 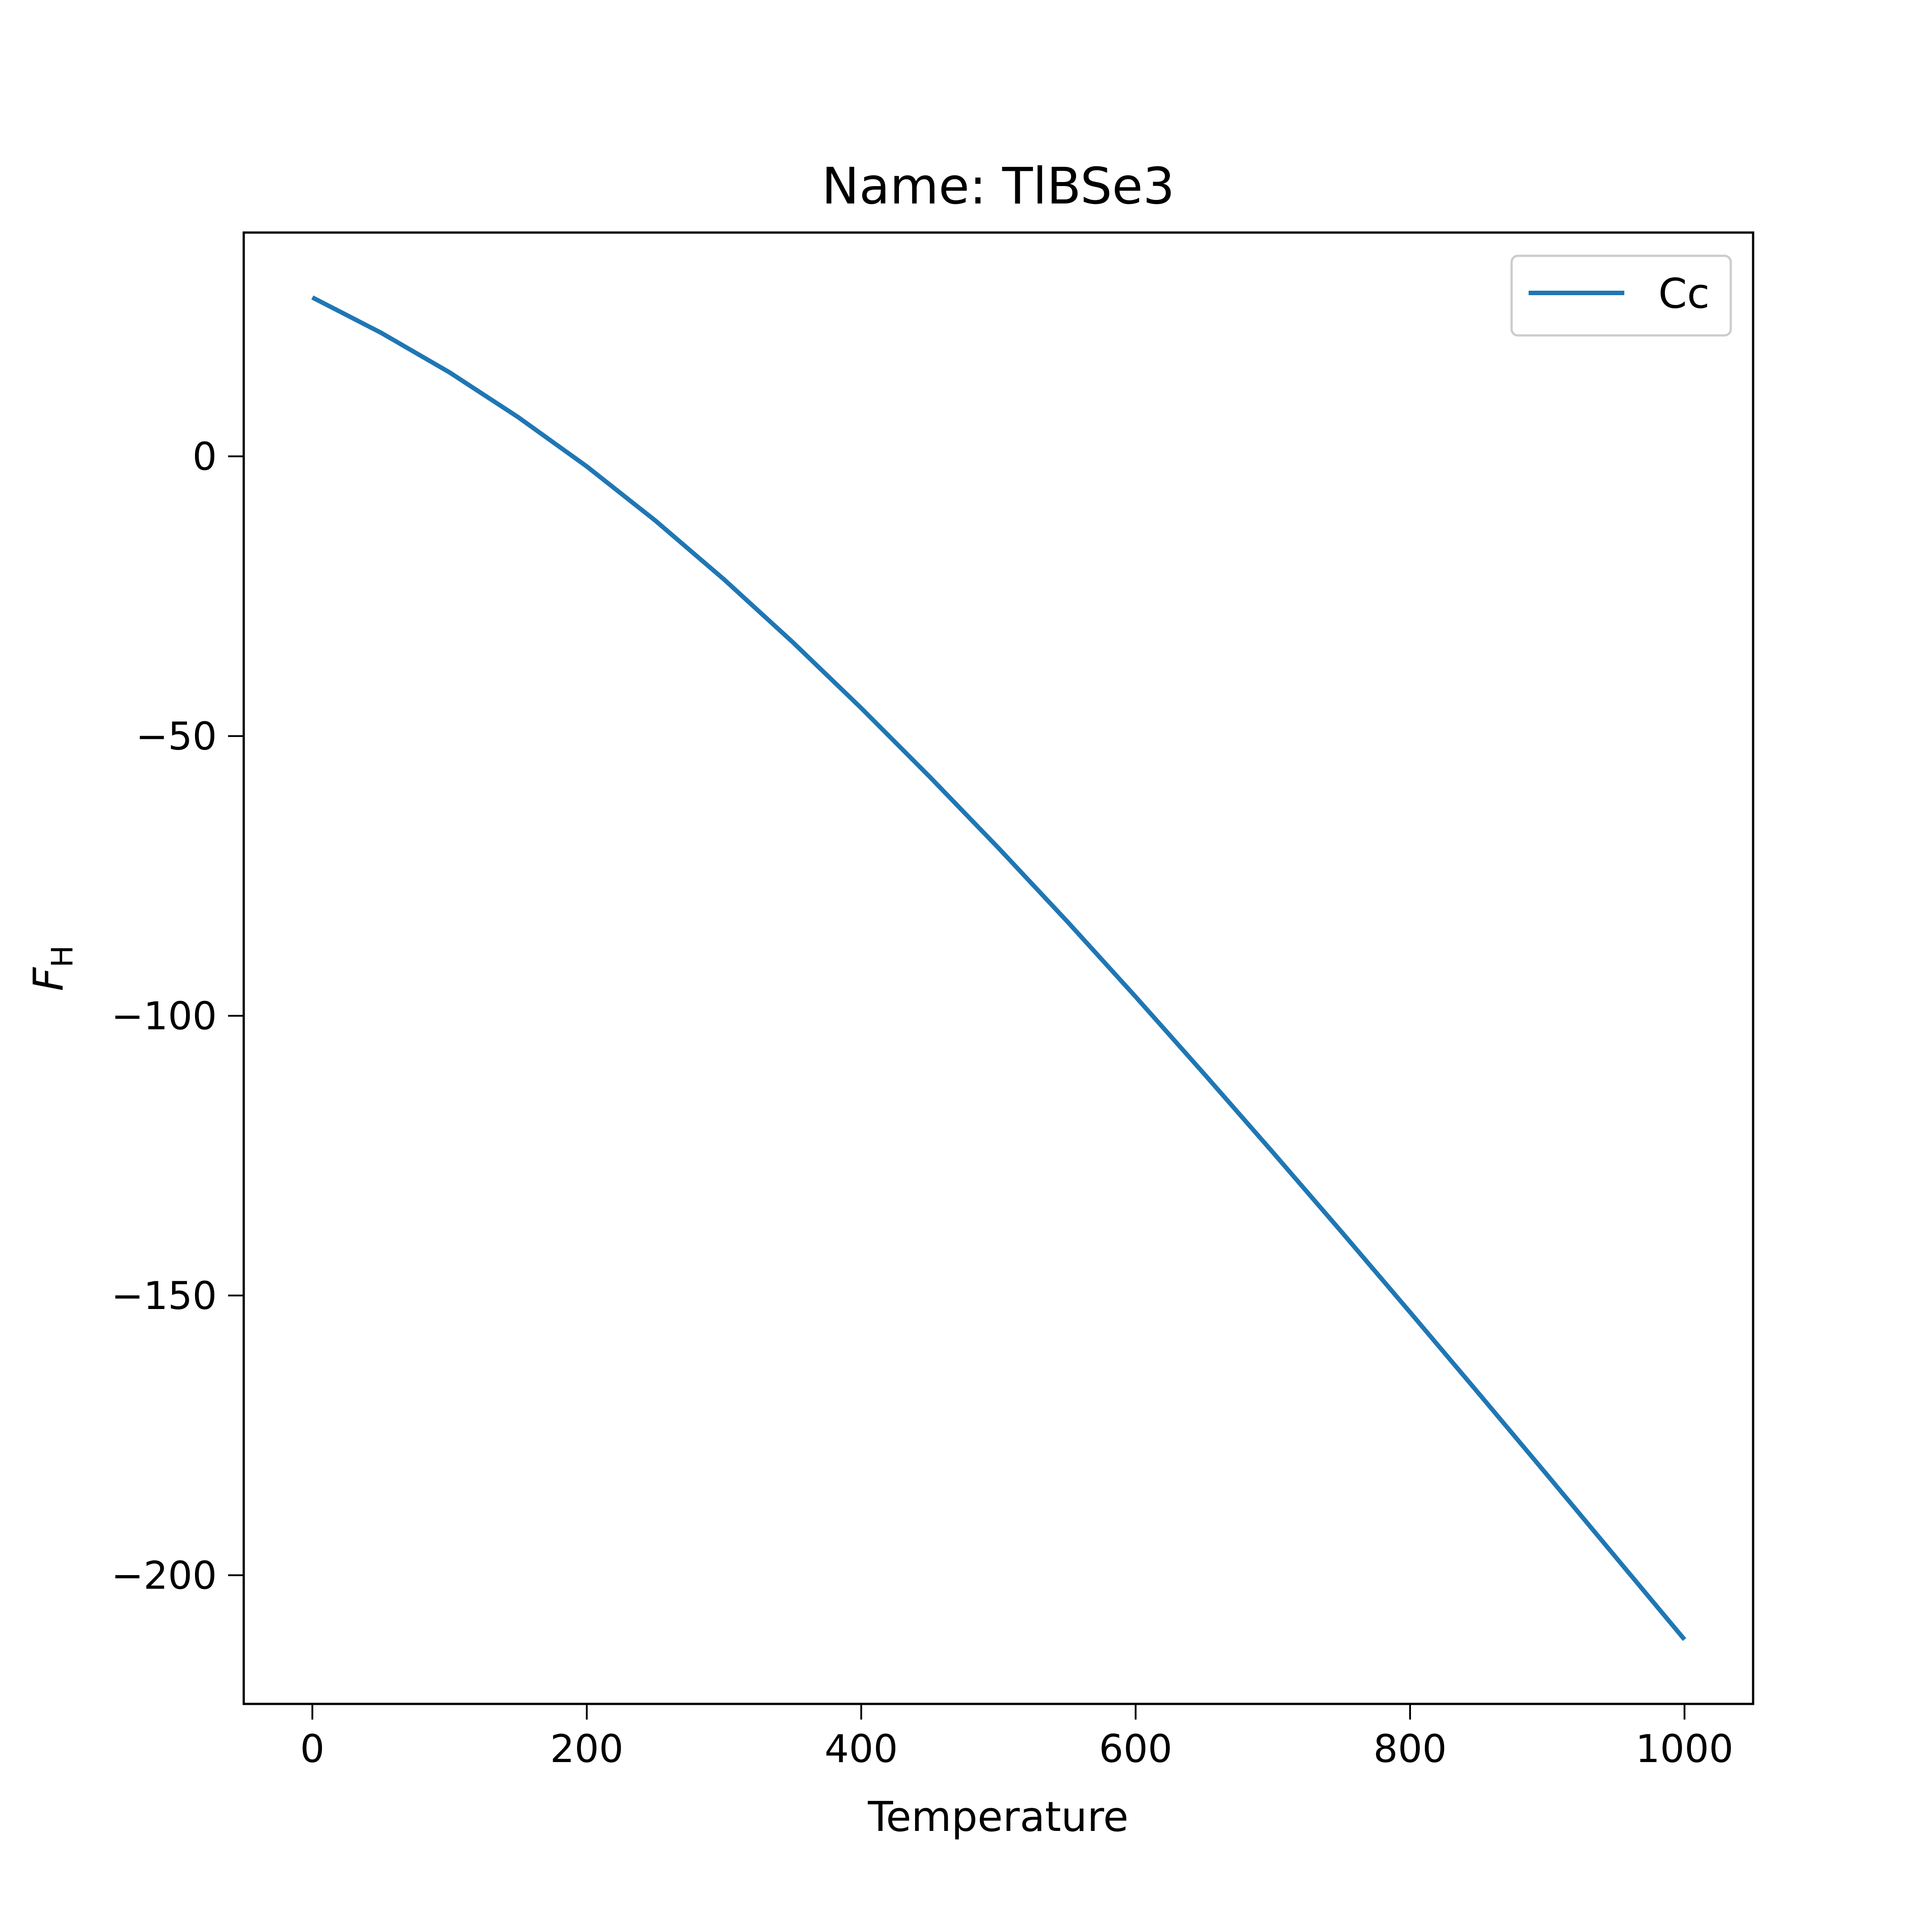 What do you see at coordinates (861, 1749) in the screenshot?
I see `x-tick-label: 400` at bounding box center [861, 1749].